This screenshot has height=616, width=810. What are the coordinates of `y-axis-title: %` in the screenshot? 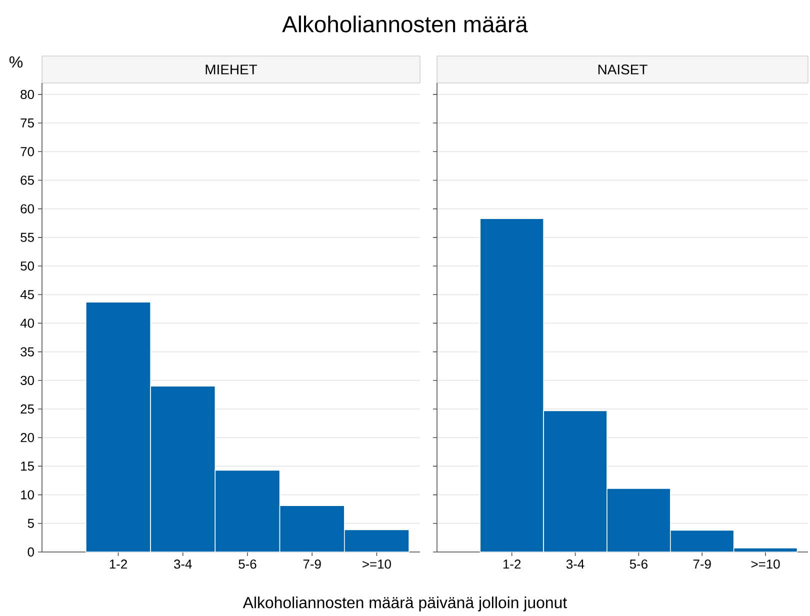 It's located at (16, 62).